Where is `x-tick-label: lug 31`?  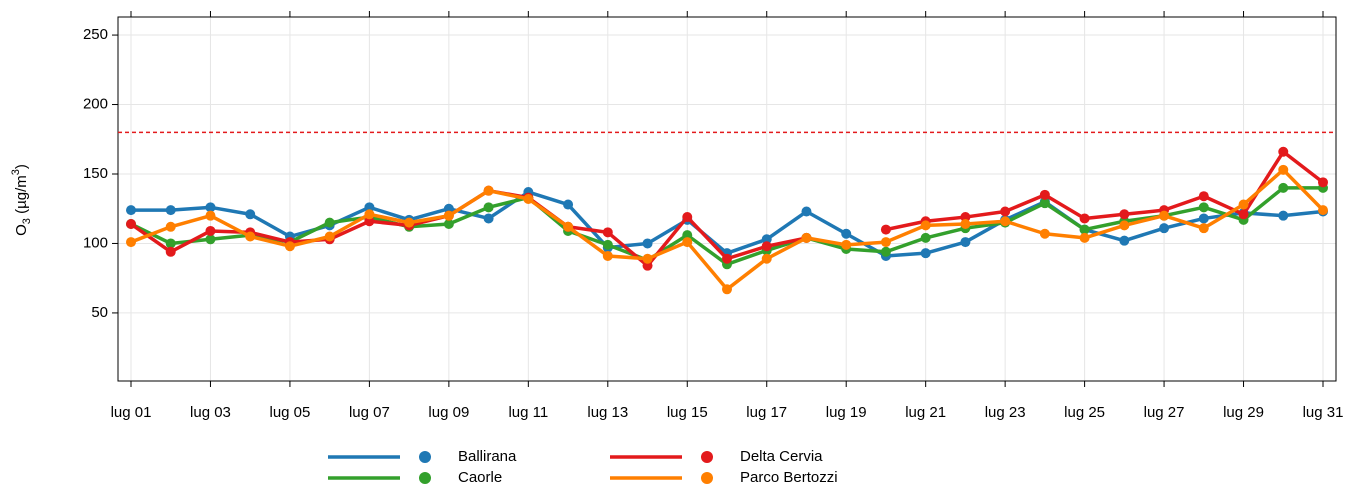 x-tick-label: lug 31 is located at coordinates (1323, 412).